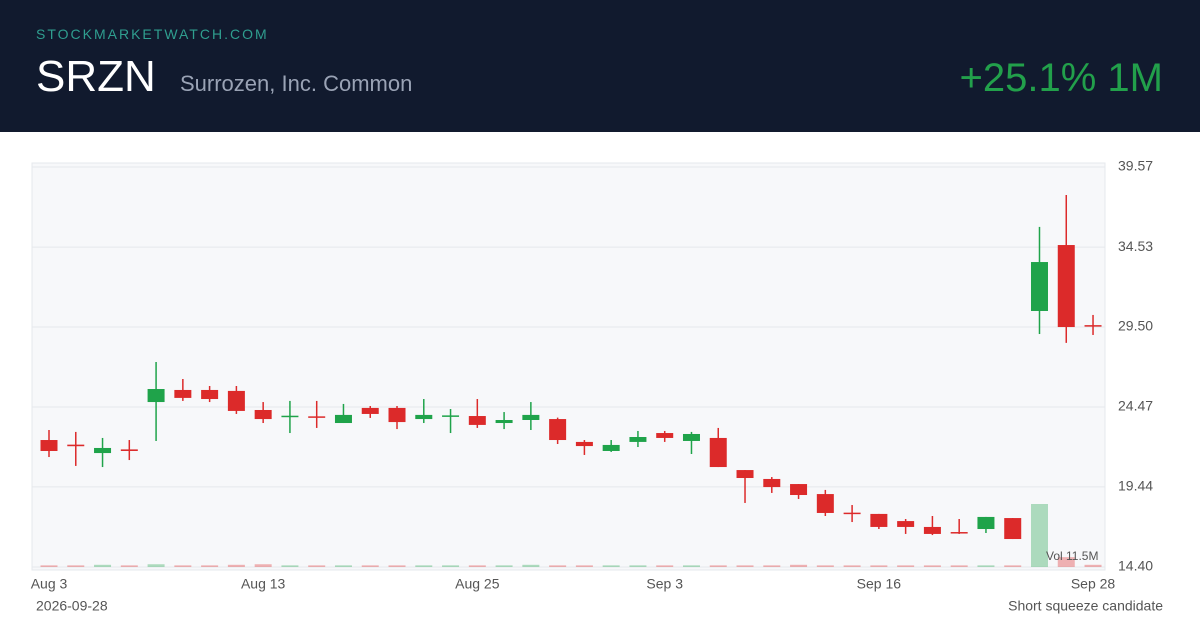 This screenshot has width=1200, height=630. Describe the element at coordinates (879, 584) in the screenshot. I see `x-tick-label: Sep 16` at that location.